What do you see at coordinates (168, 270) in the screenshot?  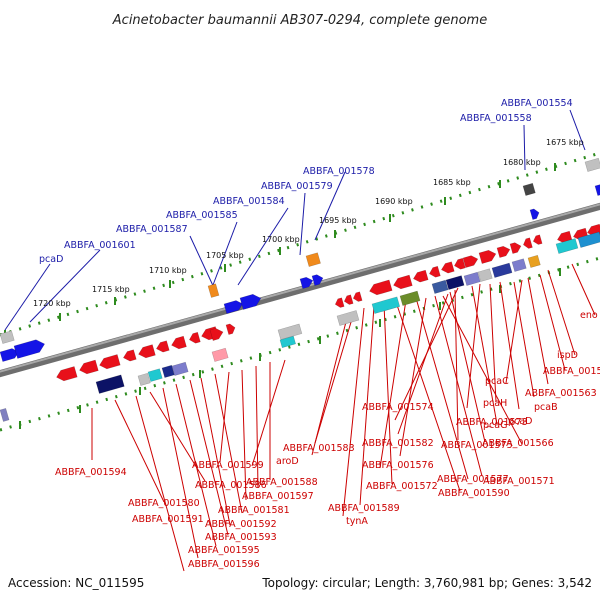 I see `kbp-label: 1710 kbp` at bounding box center [168, 270].